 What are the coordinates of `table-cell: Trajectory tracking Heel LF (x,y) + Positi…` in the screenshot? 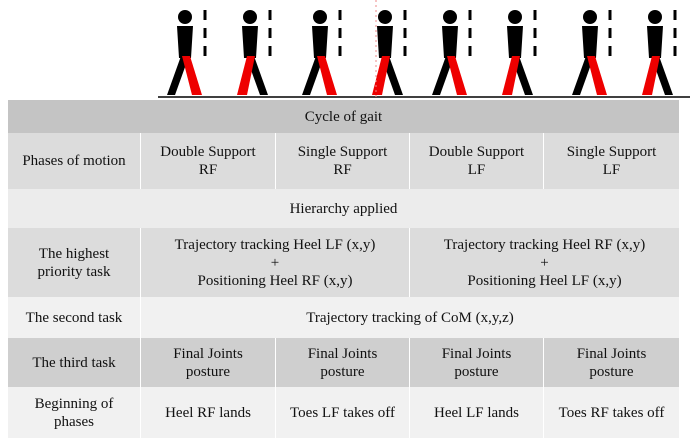 It's located at (275, 262).